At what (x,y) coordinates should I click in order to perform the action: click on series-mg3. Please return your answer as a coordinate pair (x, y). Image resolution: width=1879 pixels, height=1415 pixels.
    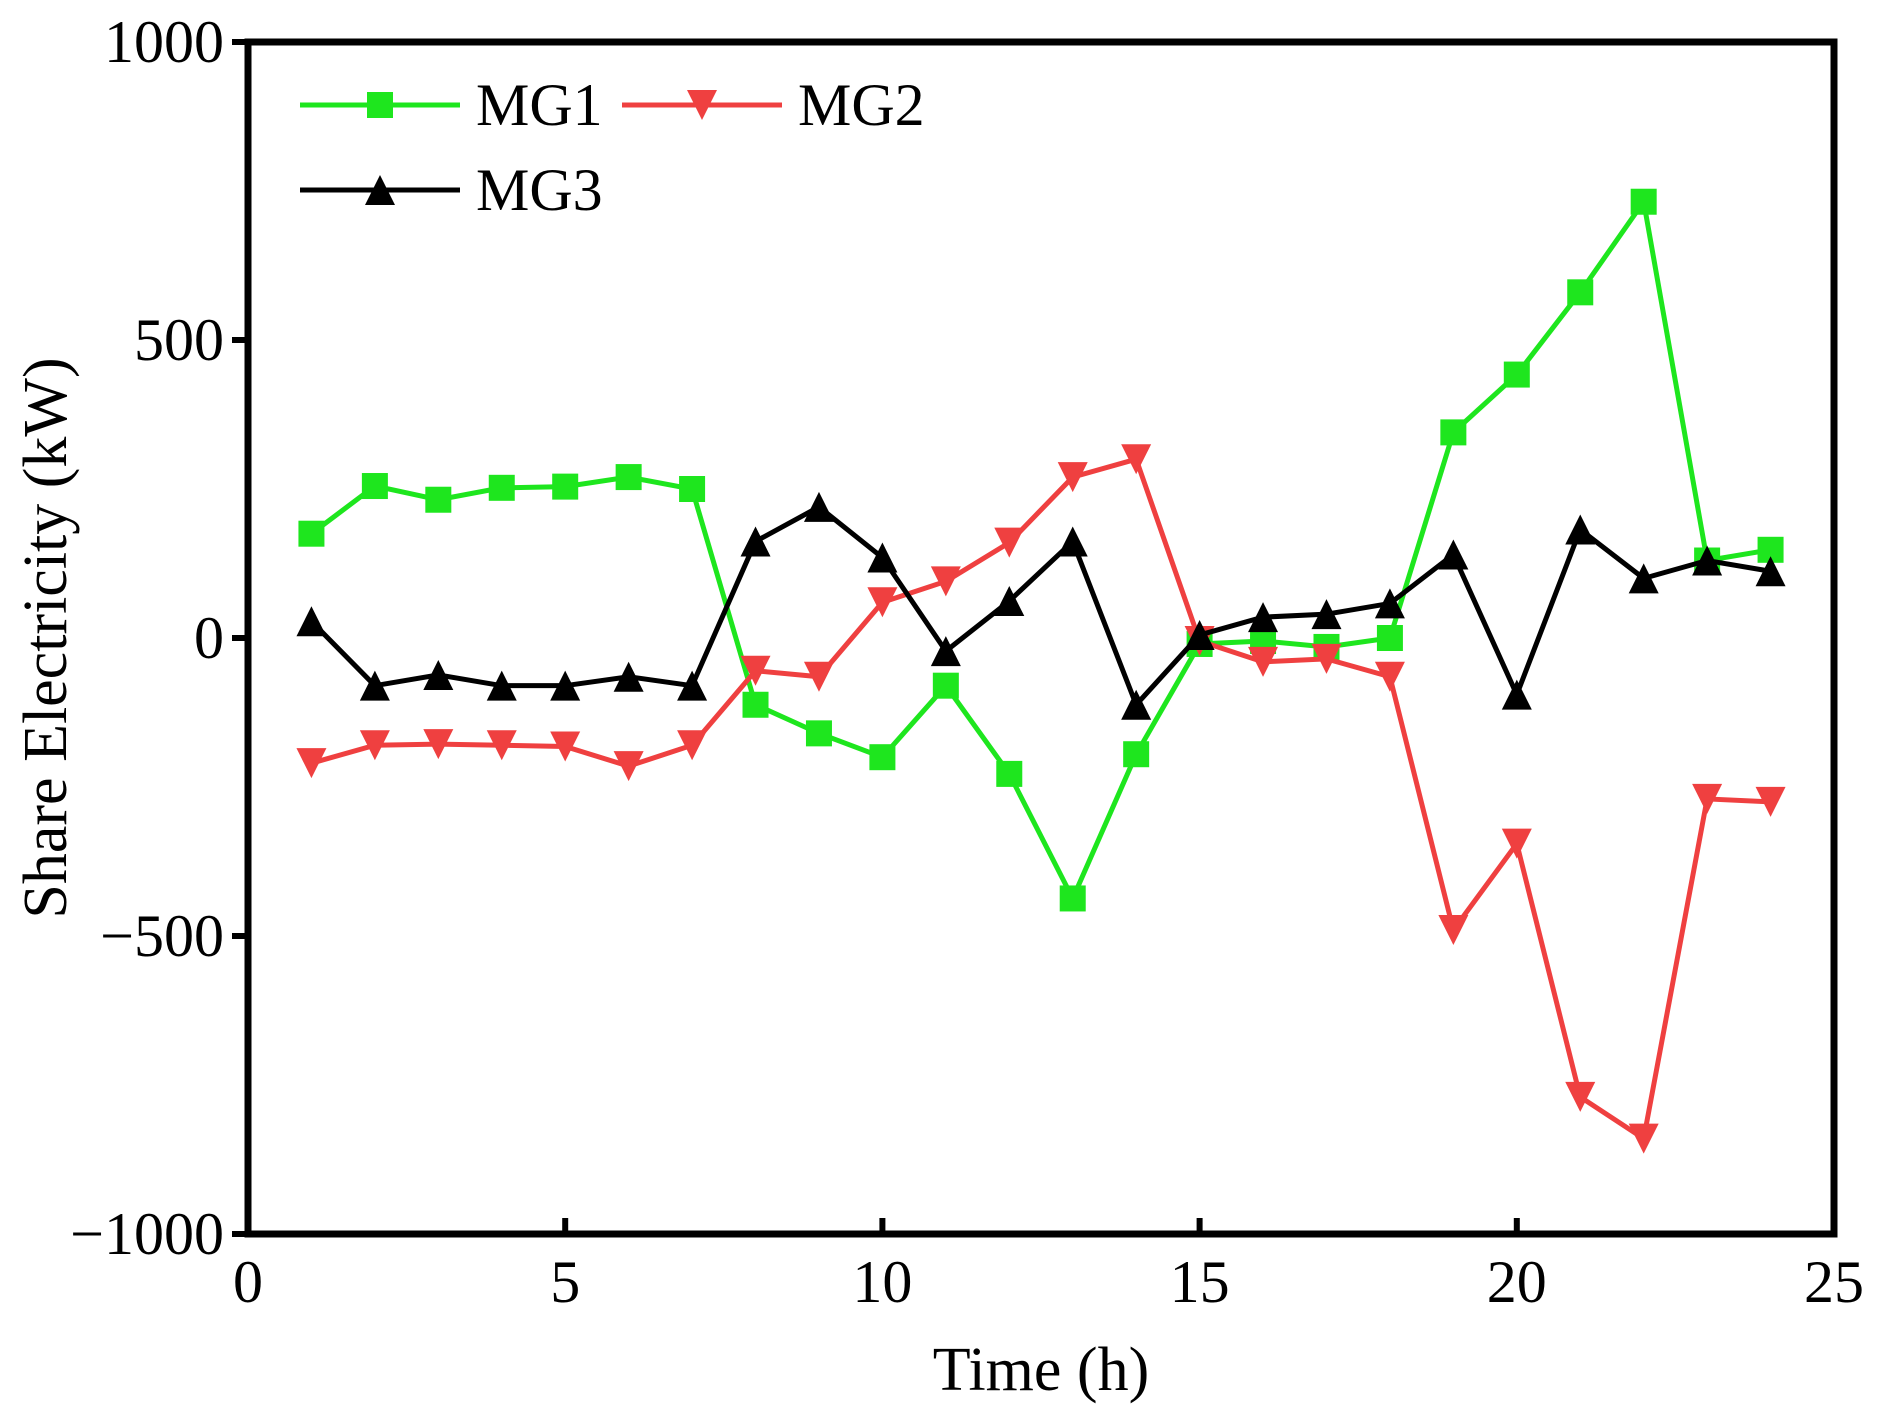
    Looking at the image, I should click on (1041, 605).